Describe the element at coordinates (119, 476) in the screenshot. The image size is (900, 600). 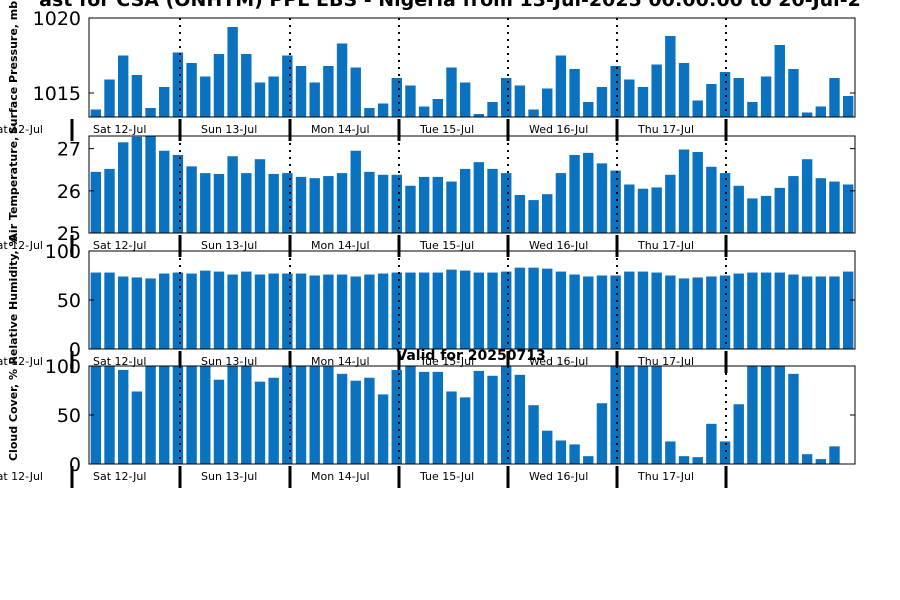
I see `day-label: Sat 12-Jul` at that location.